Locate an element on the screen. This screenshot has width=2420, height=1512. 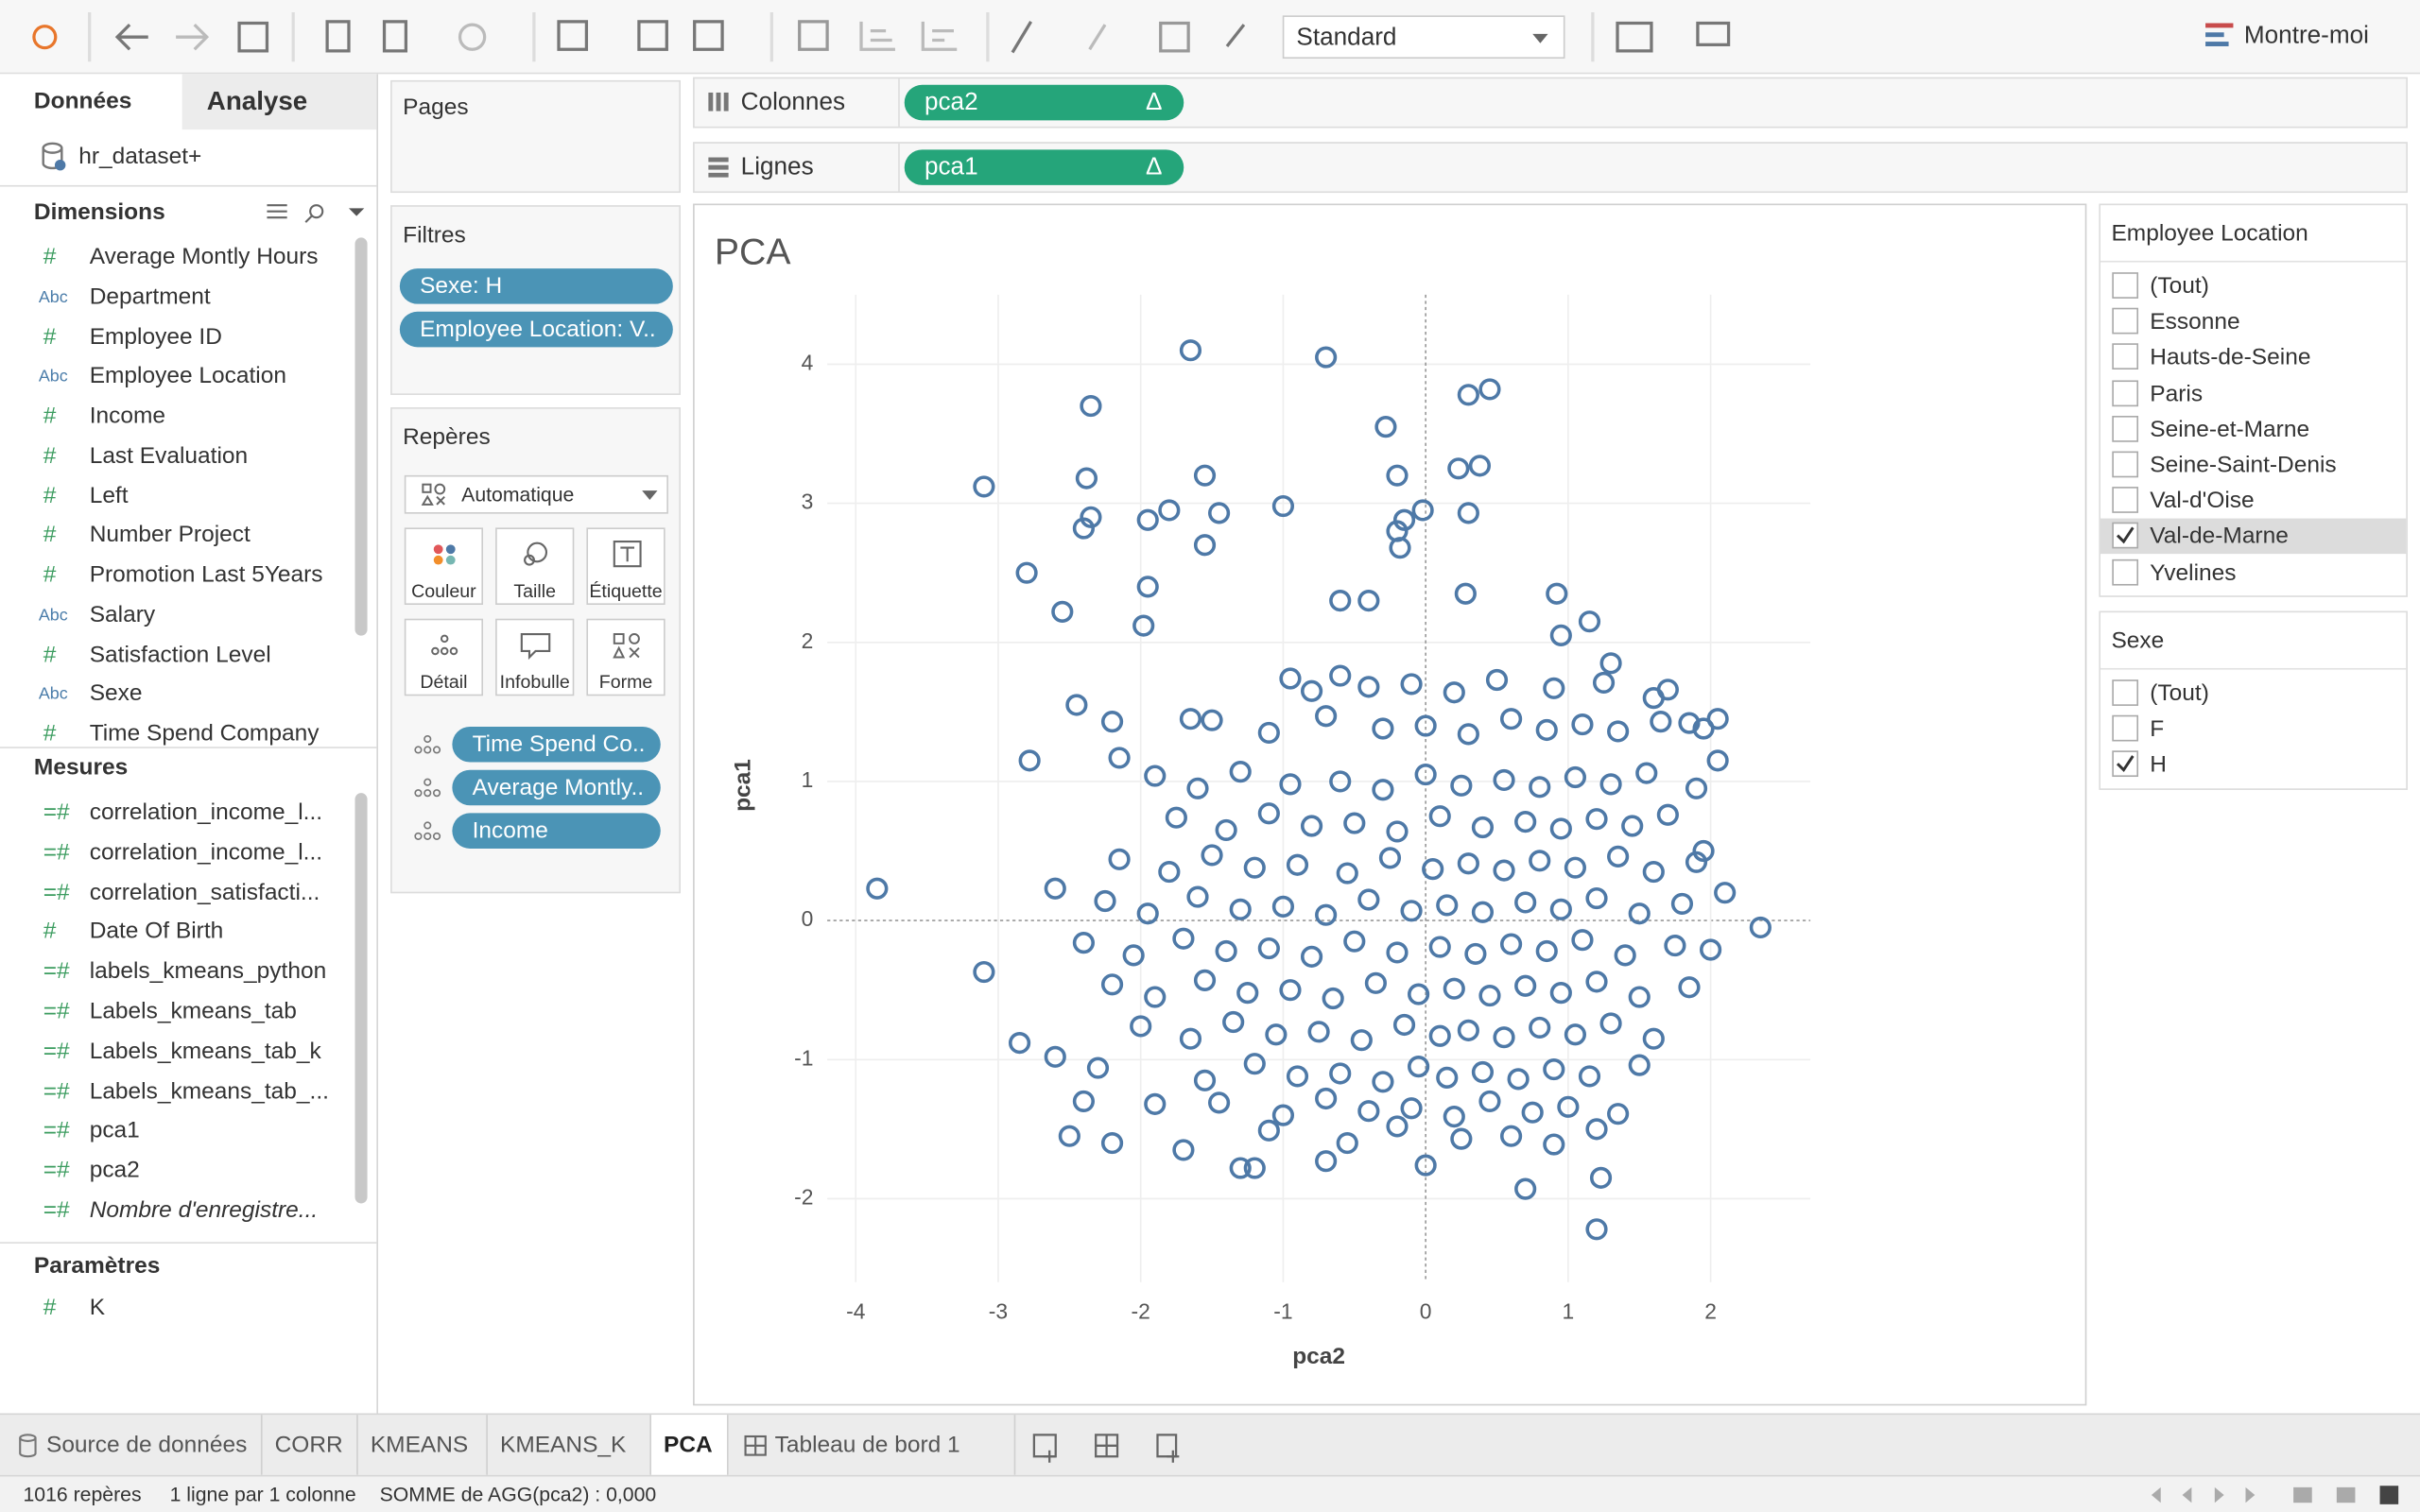
sheet-tab: Tableau de bord 1 is located at coordinates (872, 1445).